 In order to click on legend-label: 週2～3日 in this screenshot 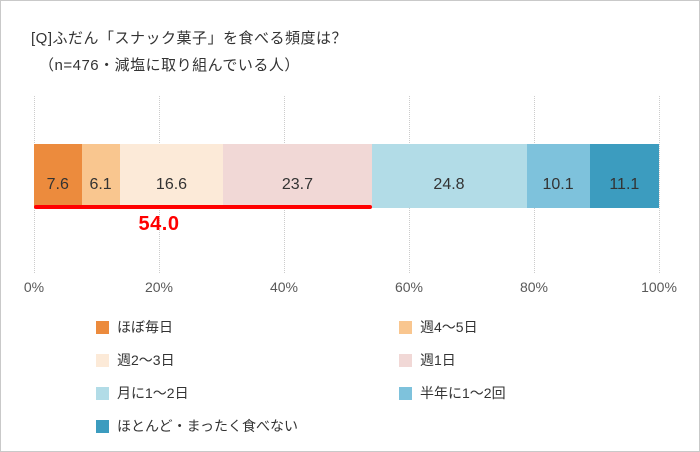, I will do `click(146, 360)`.